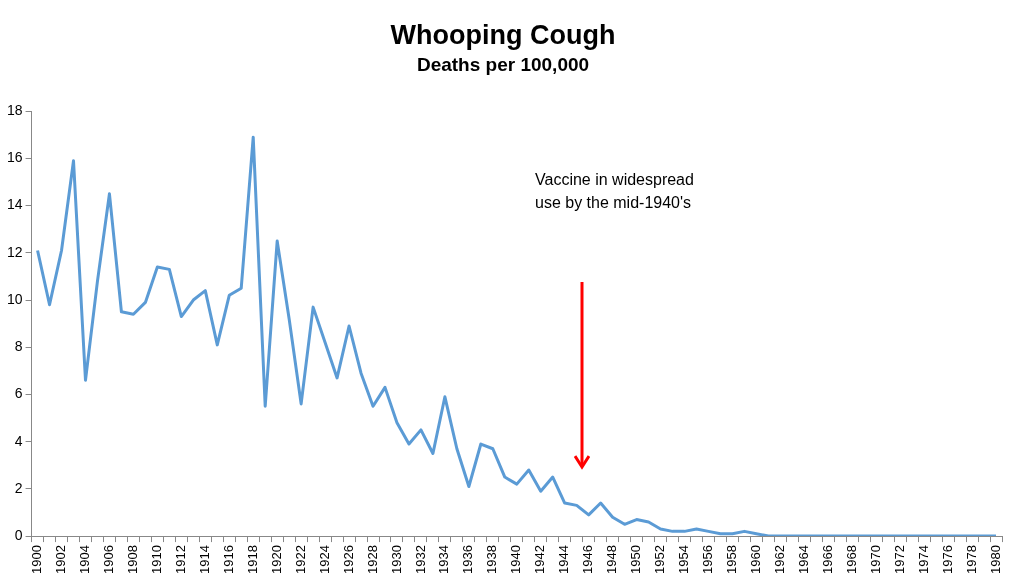  I want to click on x-tick-label: 1974, so click(923, 559).